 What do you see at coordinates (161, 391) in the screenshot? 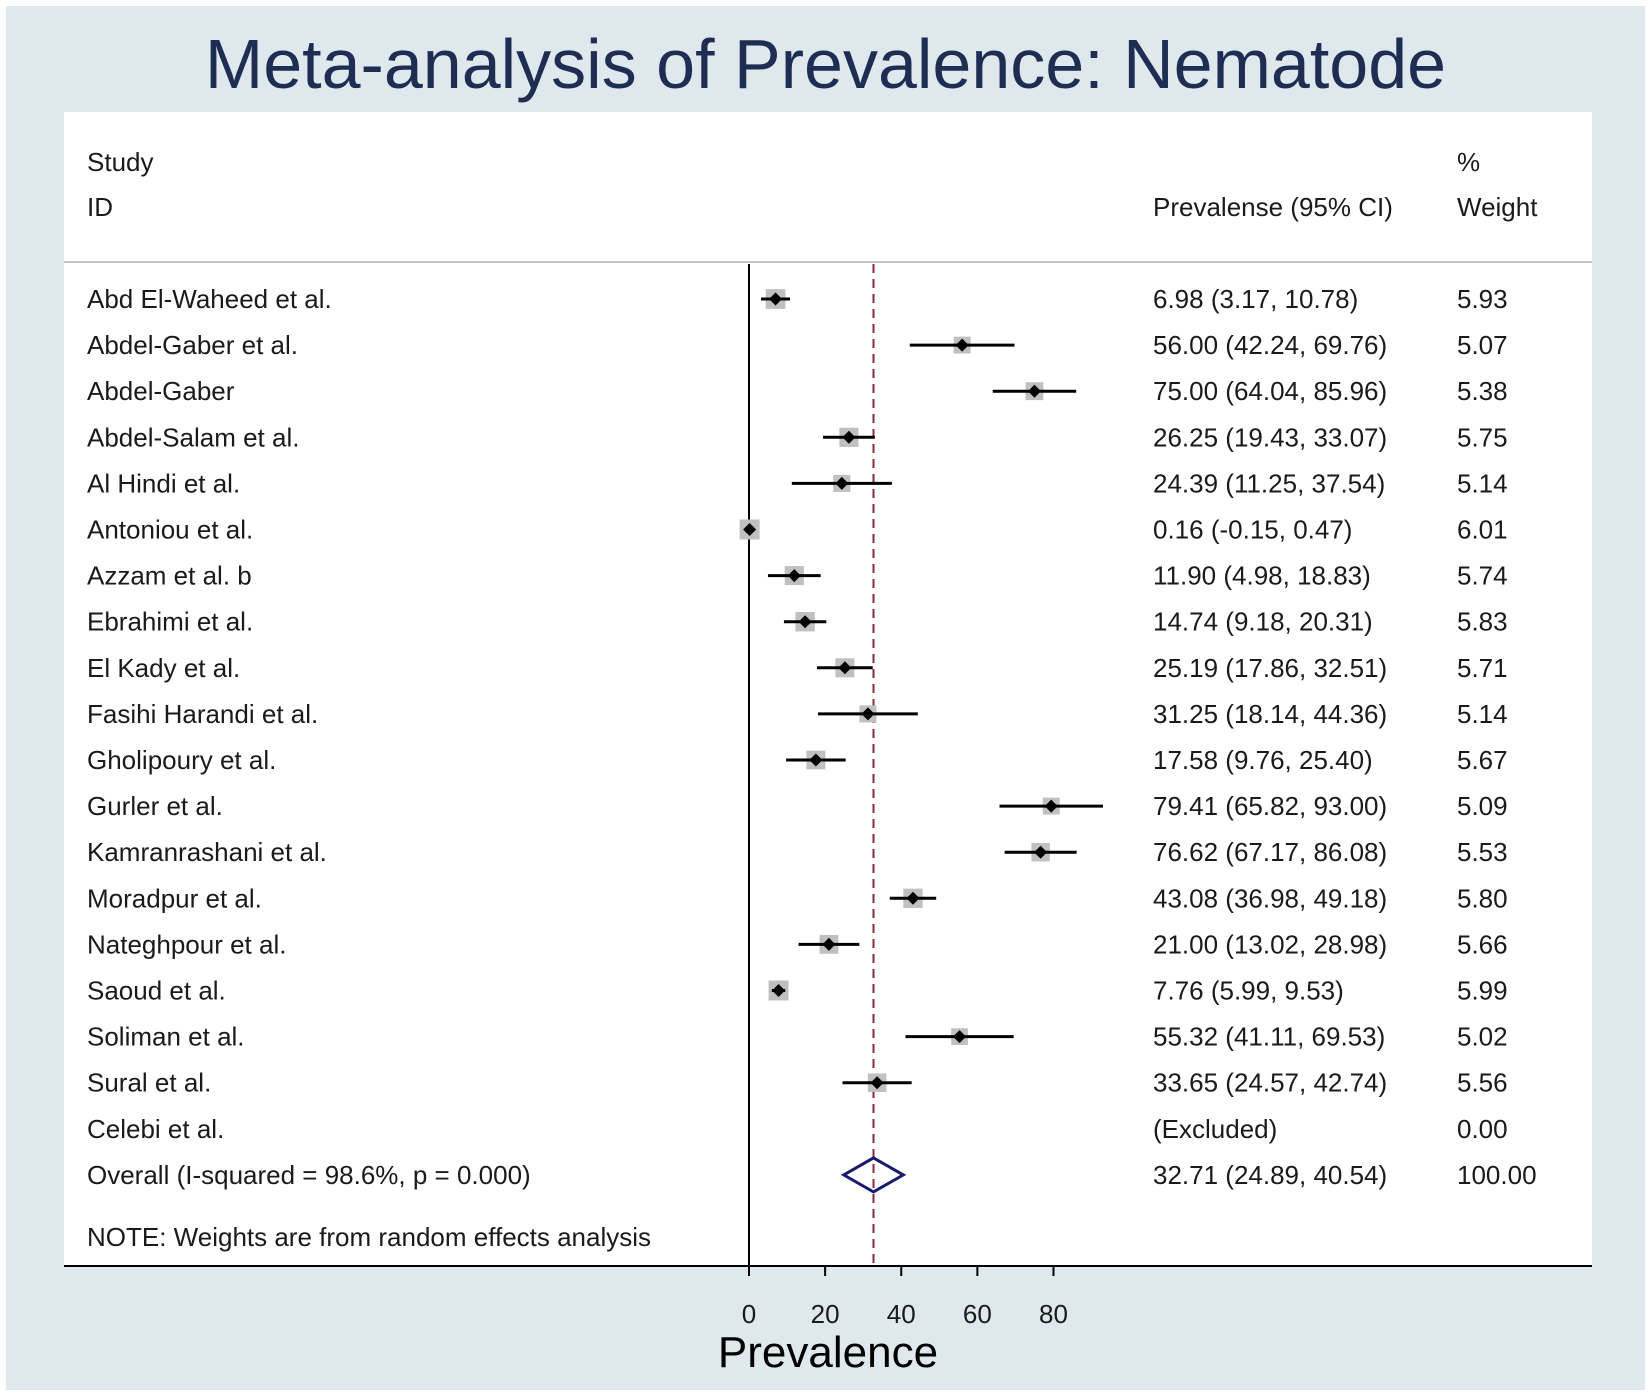
I see `study-label: Abdel-Gaber` at bounding box center [161, 391].